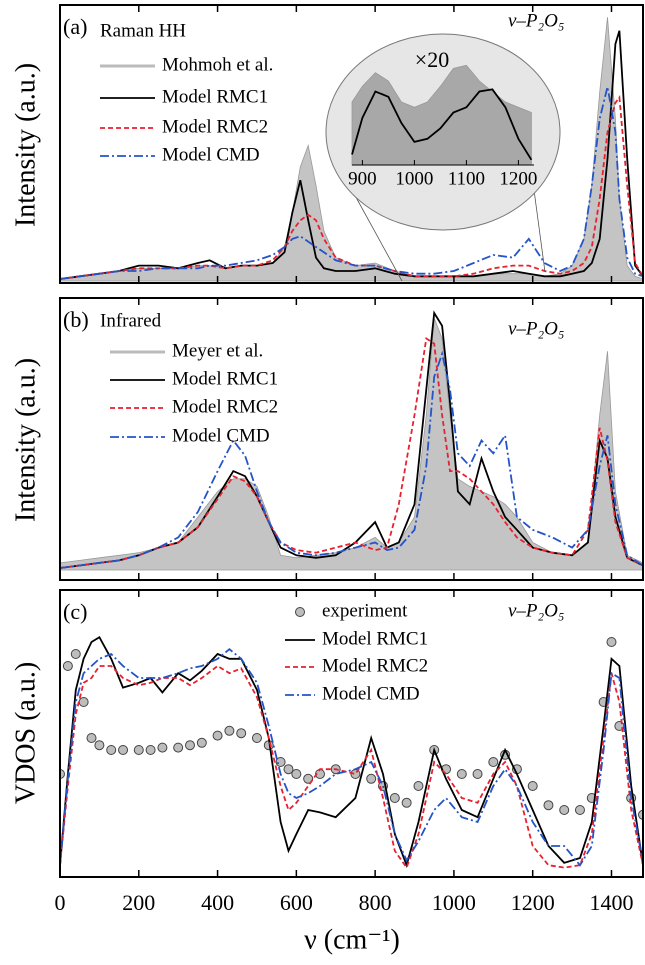  Describe the element at coordinates (414, 178) in the screenshot. I see `inset-tick-label: 1000` at that location.